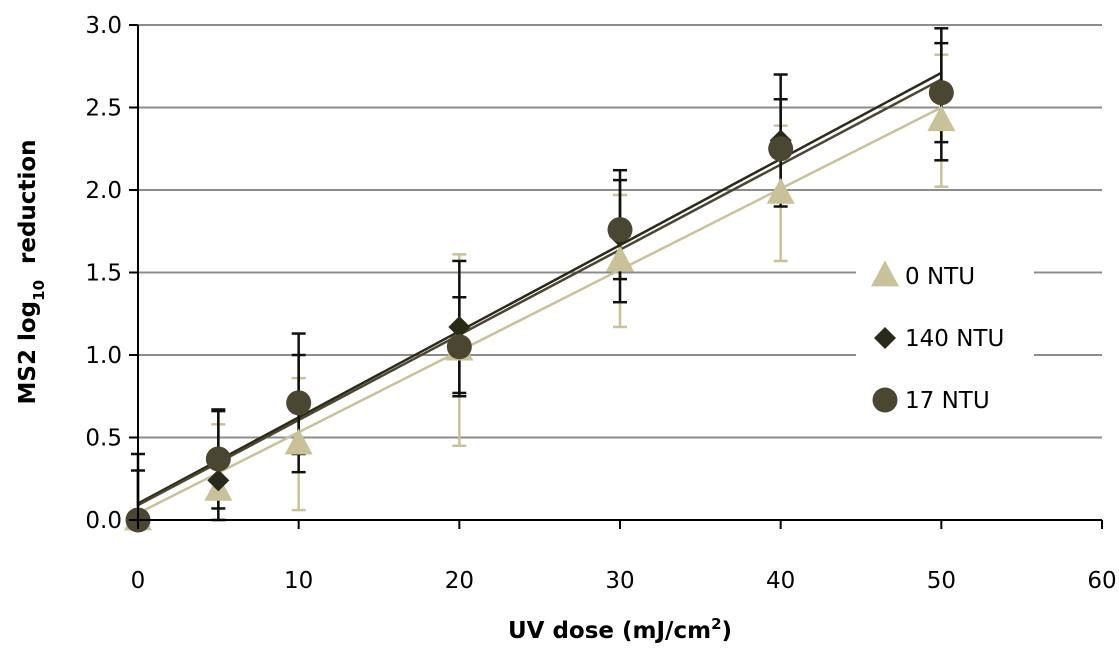 This screenshot has height=650, width=1119. I want to click on legend-marker-circle, so click(885, 400).